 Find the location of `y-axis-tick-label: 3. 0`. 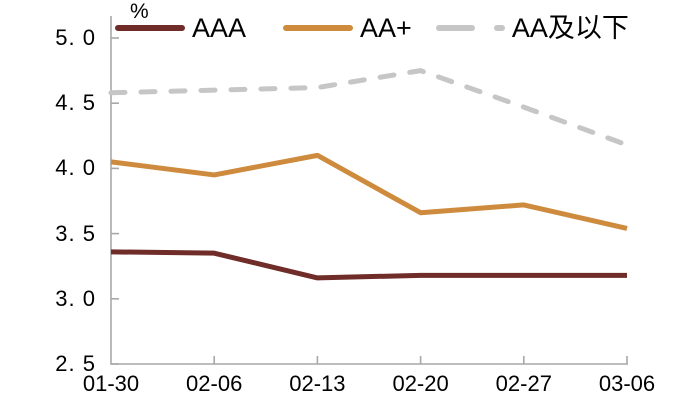

y-axis-tick-label: 3. 0 is located at coordinates (75, 298).